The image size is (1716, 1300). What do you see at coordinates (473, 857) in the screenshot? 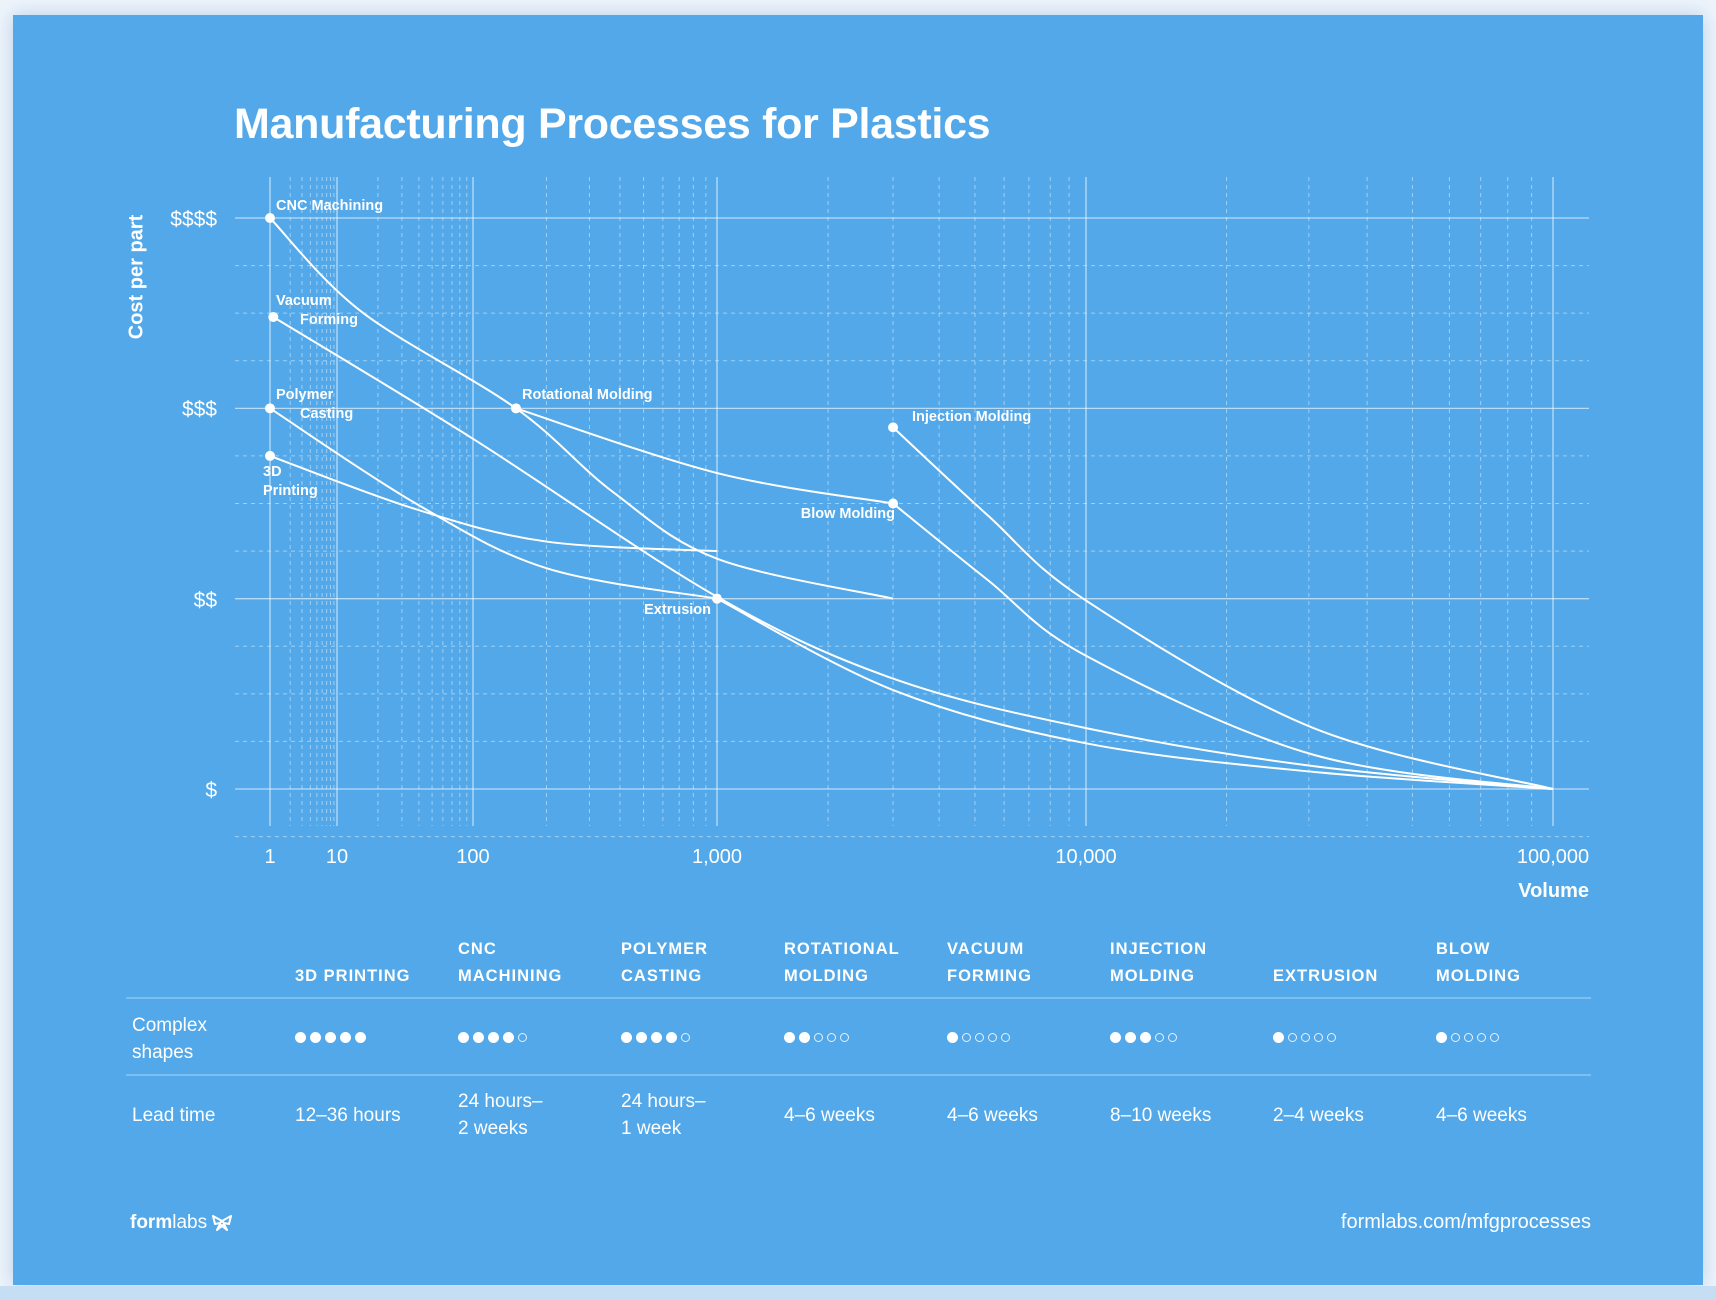
I see `x-tick-label: 100` at bounding box center [473, 857].